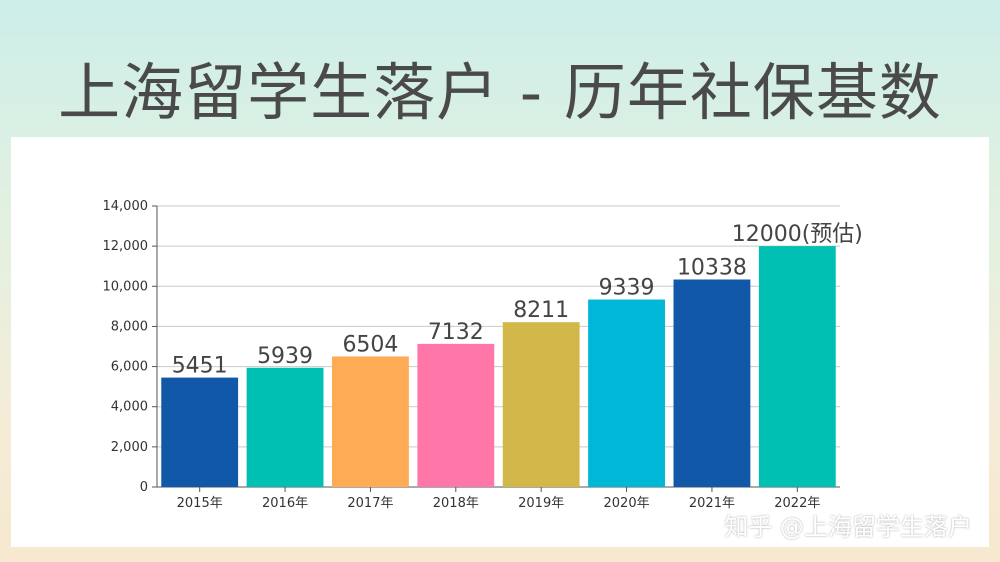 This screenshot has width=1000, height=562. I want to click on x-tick-label: 2015年, so click(200, 503).